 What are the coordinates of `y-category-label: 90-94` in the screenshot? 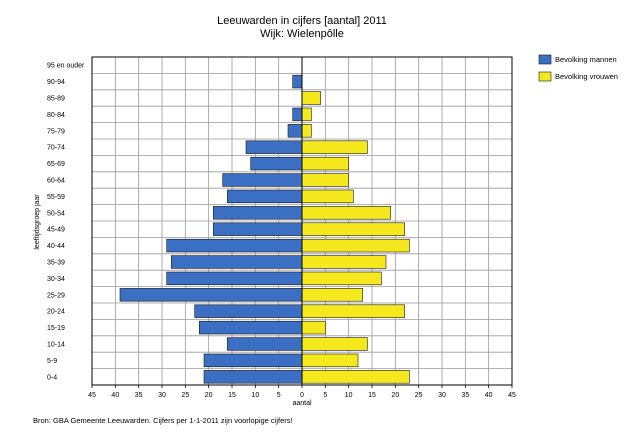 It's located at (56, 82).